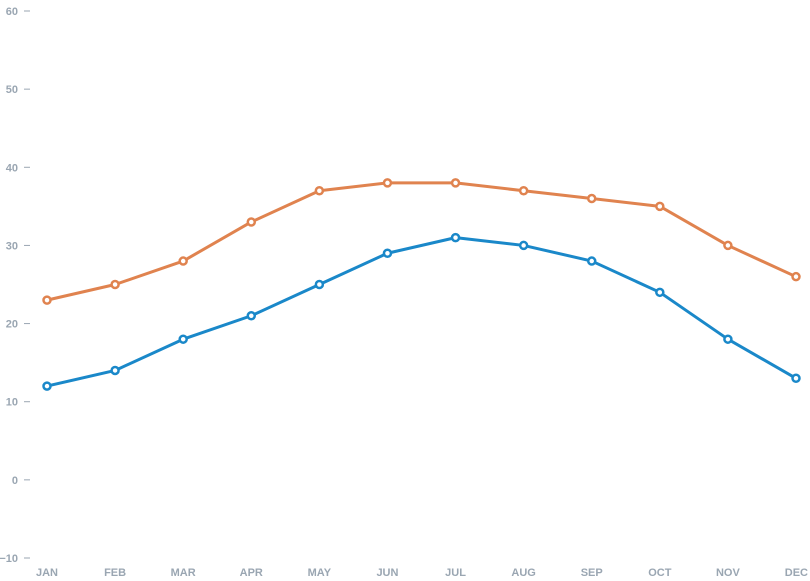  I want to click on x-tick-label: OCT, so click(660, 573).